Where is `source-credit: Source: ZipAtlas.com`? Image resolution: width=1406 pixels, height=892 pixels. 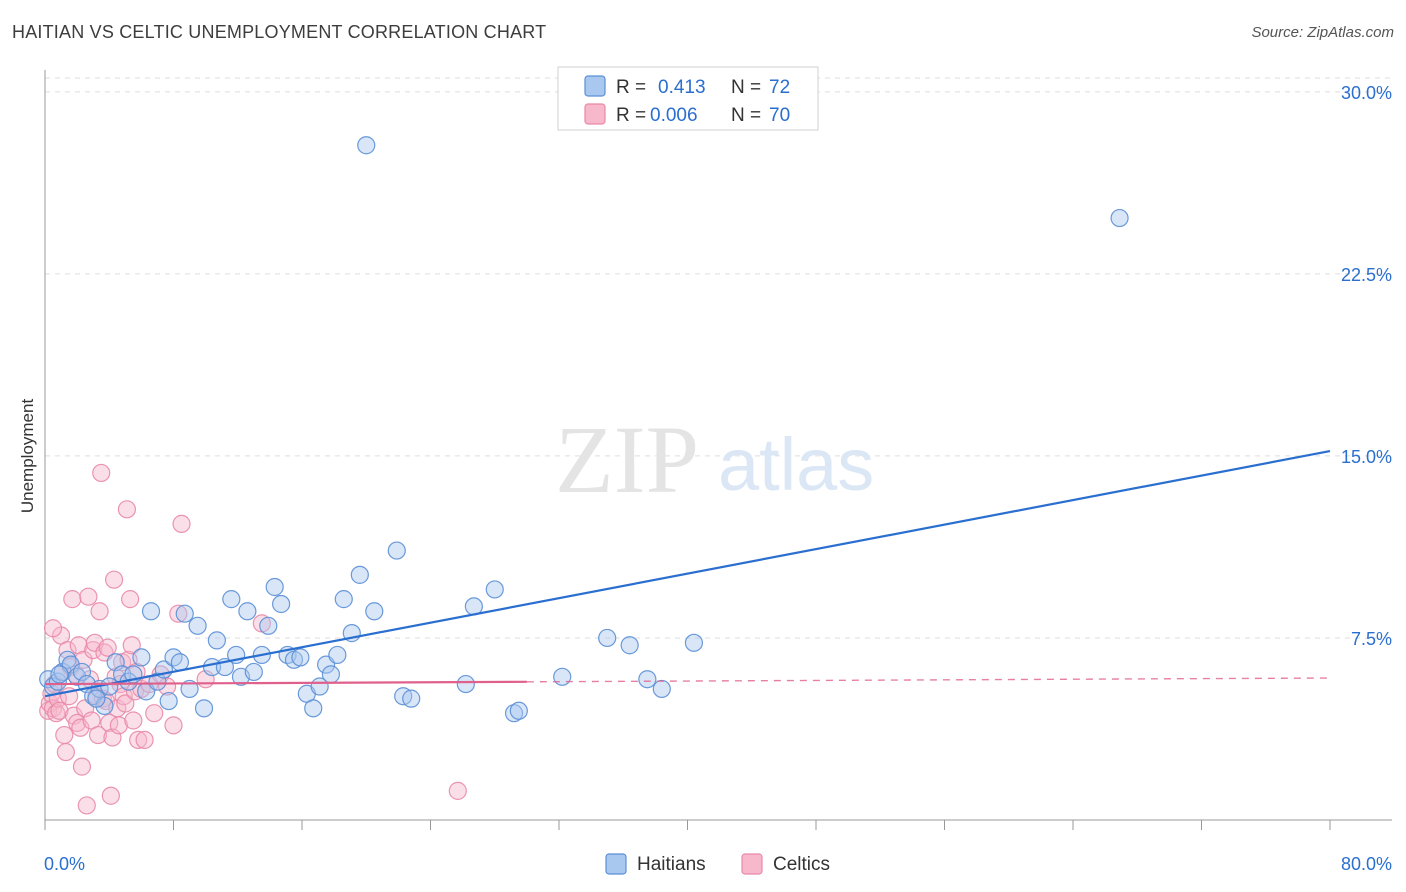 source-credit: Source: ZipAtlas.com is located at coordinates (1322, 32).